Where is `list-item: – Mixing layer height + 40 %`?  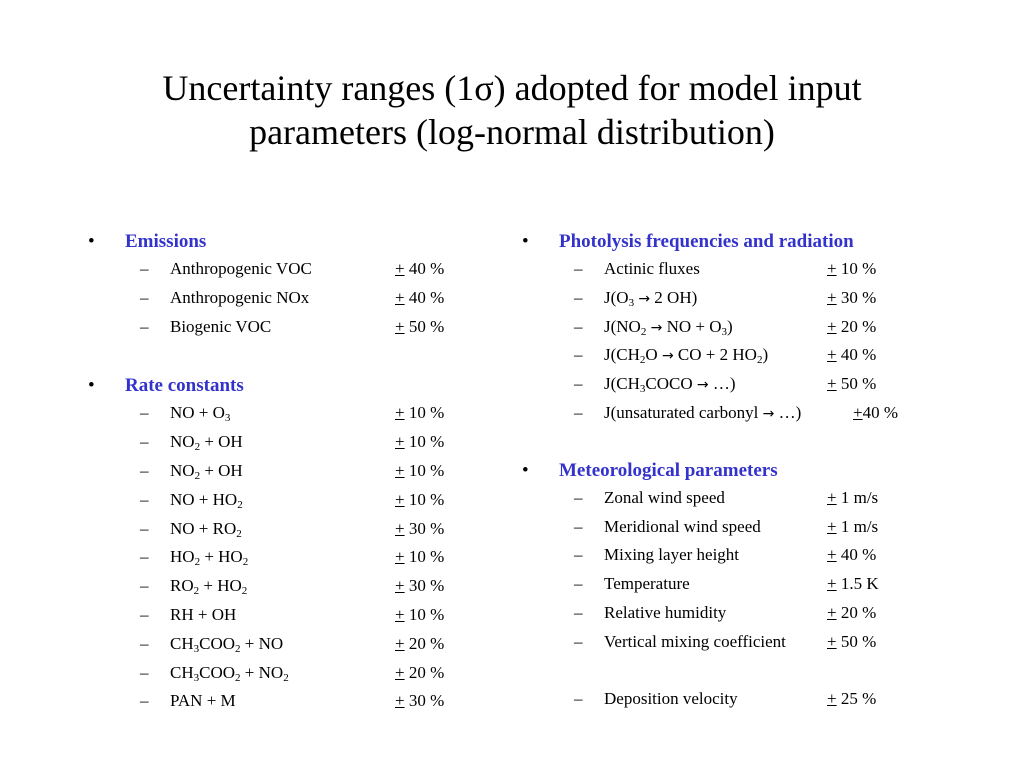
list-item: – Mixing layer height + 40 % is located at coordinates (762, 555).